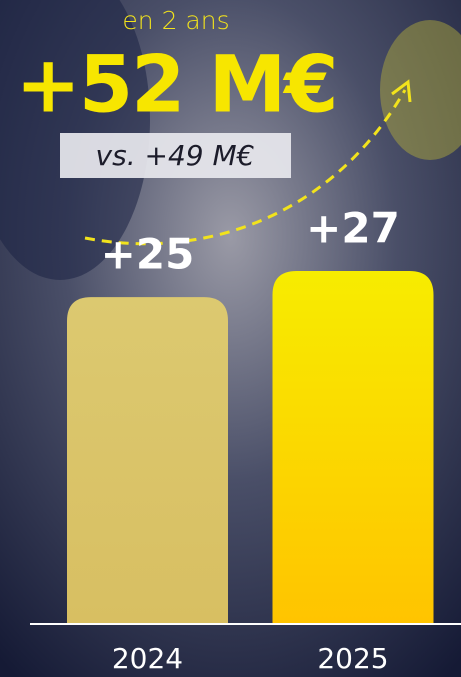 The height and width of the screenshot is (677, 461). What do you see at coordinates (420, 90) in the screenshot?
I see `background-blur` at bounding box center [420, 90].